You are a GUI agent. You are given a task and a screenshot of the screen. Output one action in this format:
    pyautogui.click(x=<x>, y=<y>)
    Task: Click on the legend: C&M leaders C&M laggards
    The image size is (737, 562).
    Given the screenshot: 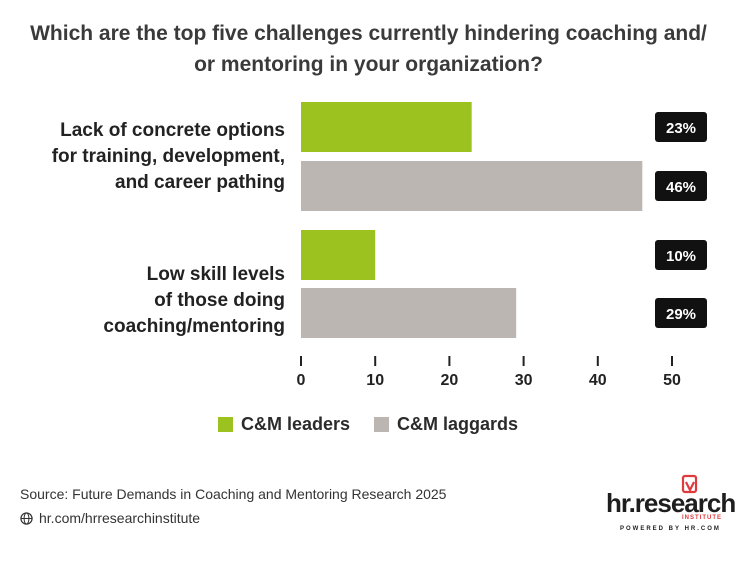 What is the action you would take?
    pyautogui.click(x=380, y=424)
    